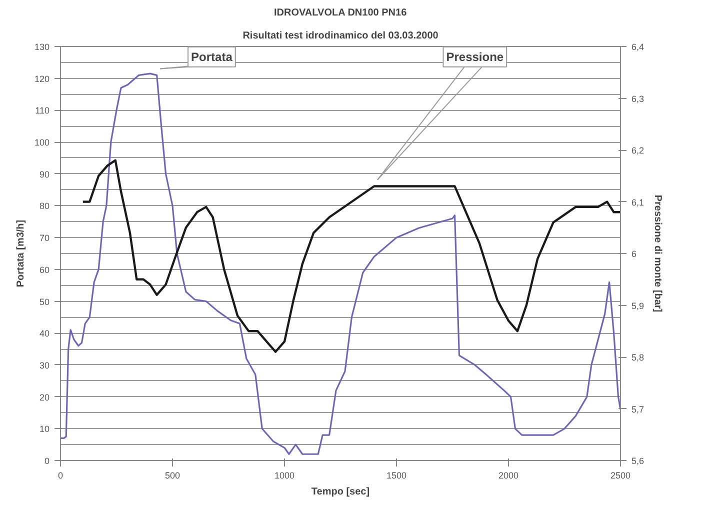  What do you see at coordinates (638, 305) in the screenshot?
I see `y2-tick-label: 5,9` at bounding box center [638, 305].